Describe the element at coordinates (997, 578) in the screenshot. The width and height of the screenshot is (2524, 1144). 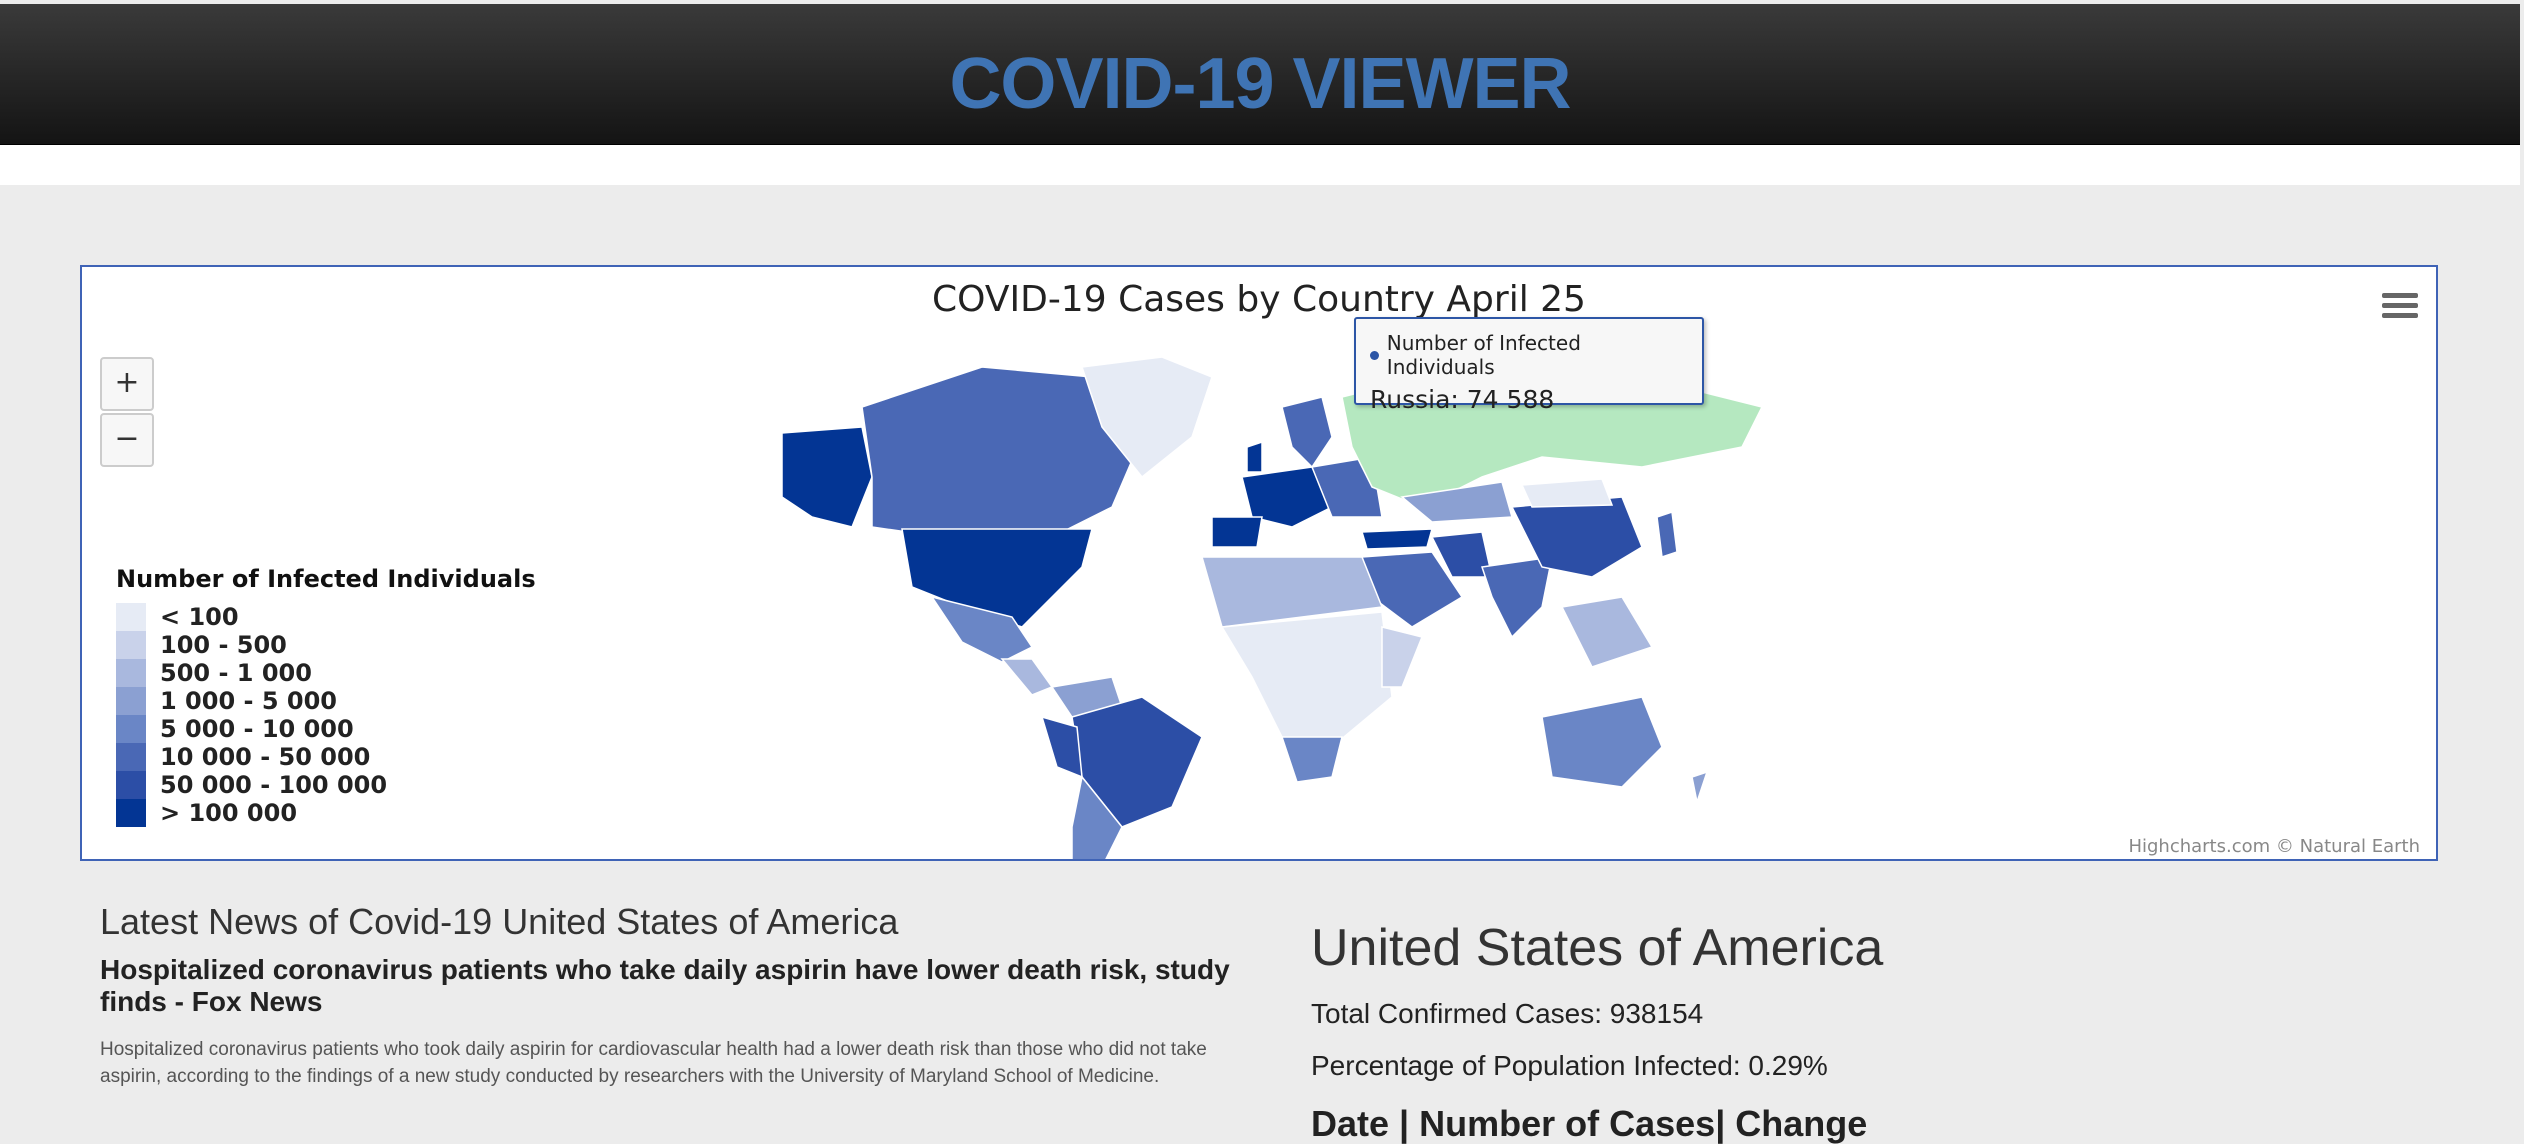
I see `country-usa` at that location.